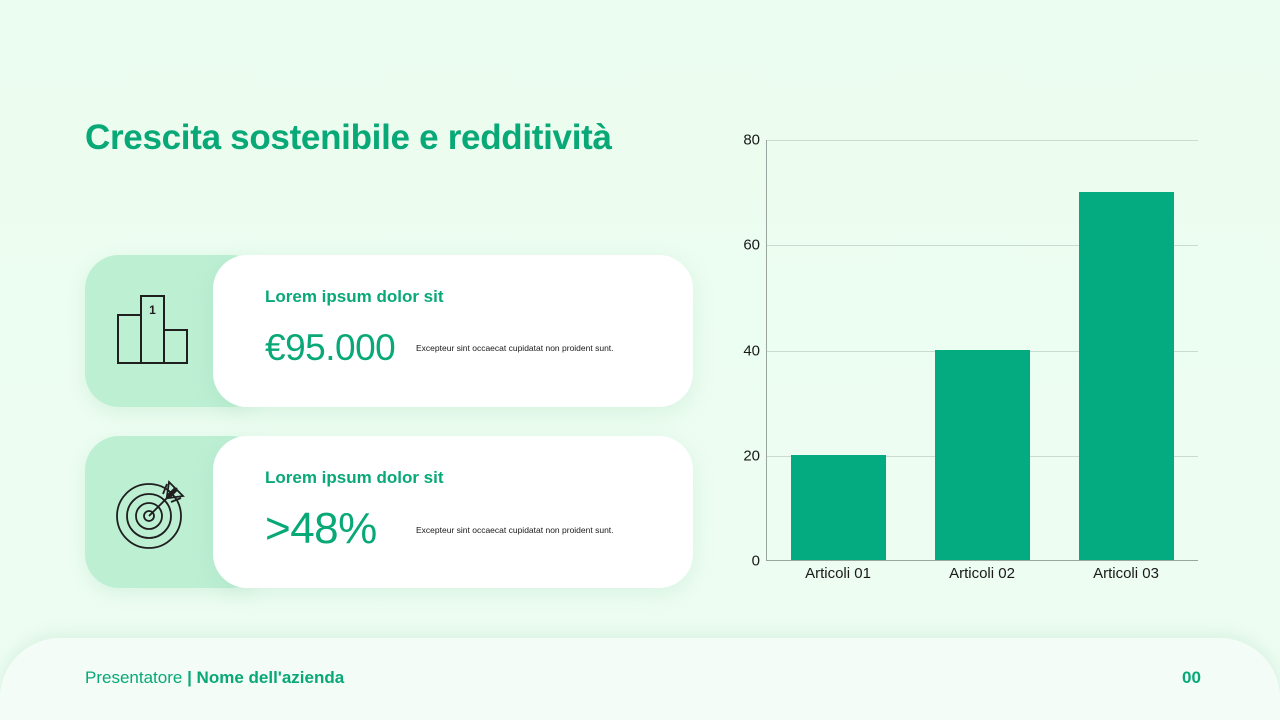 This screenshot has height=720, width=1280. Describe the element at coordinates (751, 350) in the screenshot. I see `y-tick-label: 40` at that location.